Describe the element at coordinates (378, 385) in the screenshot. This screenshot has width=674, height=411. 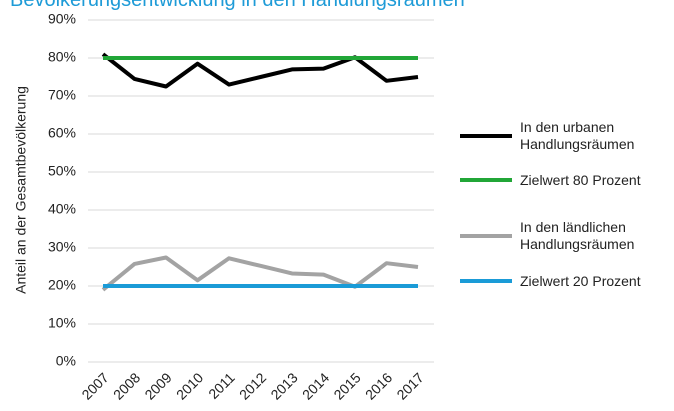
I see `x-tick-label: 2016` at that location.